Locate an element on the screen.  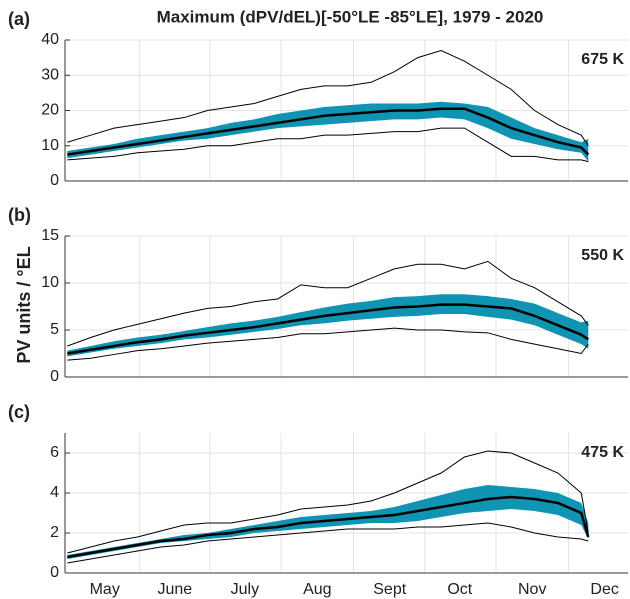
x-tick-label: Sept is located at coordinates (389, 589).